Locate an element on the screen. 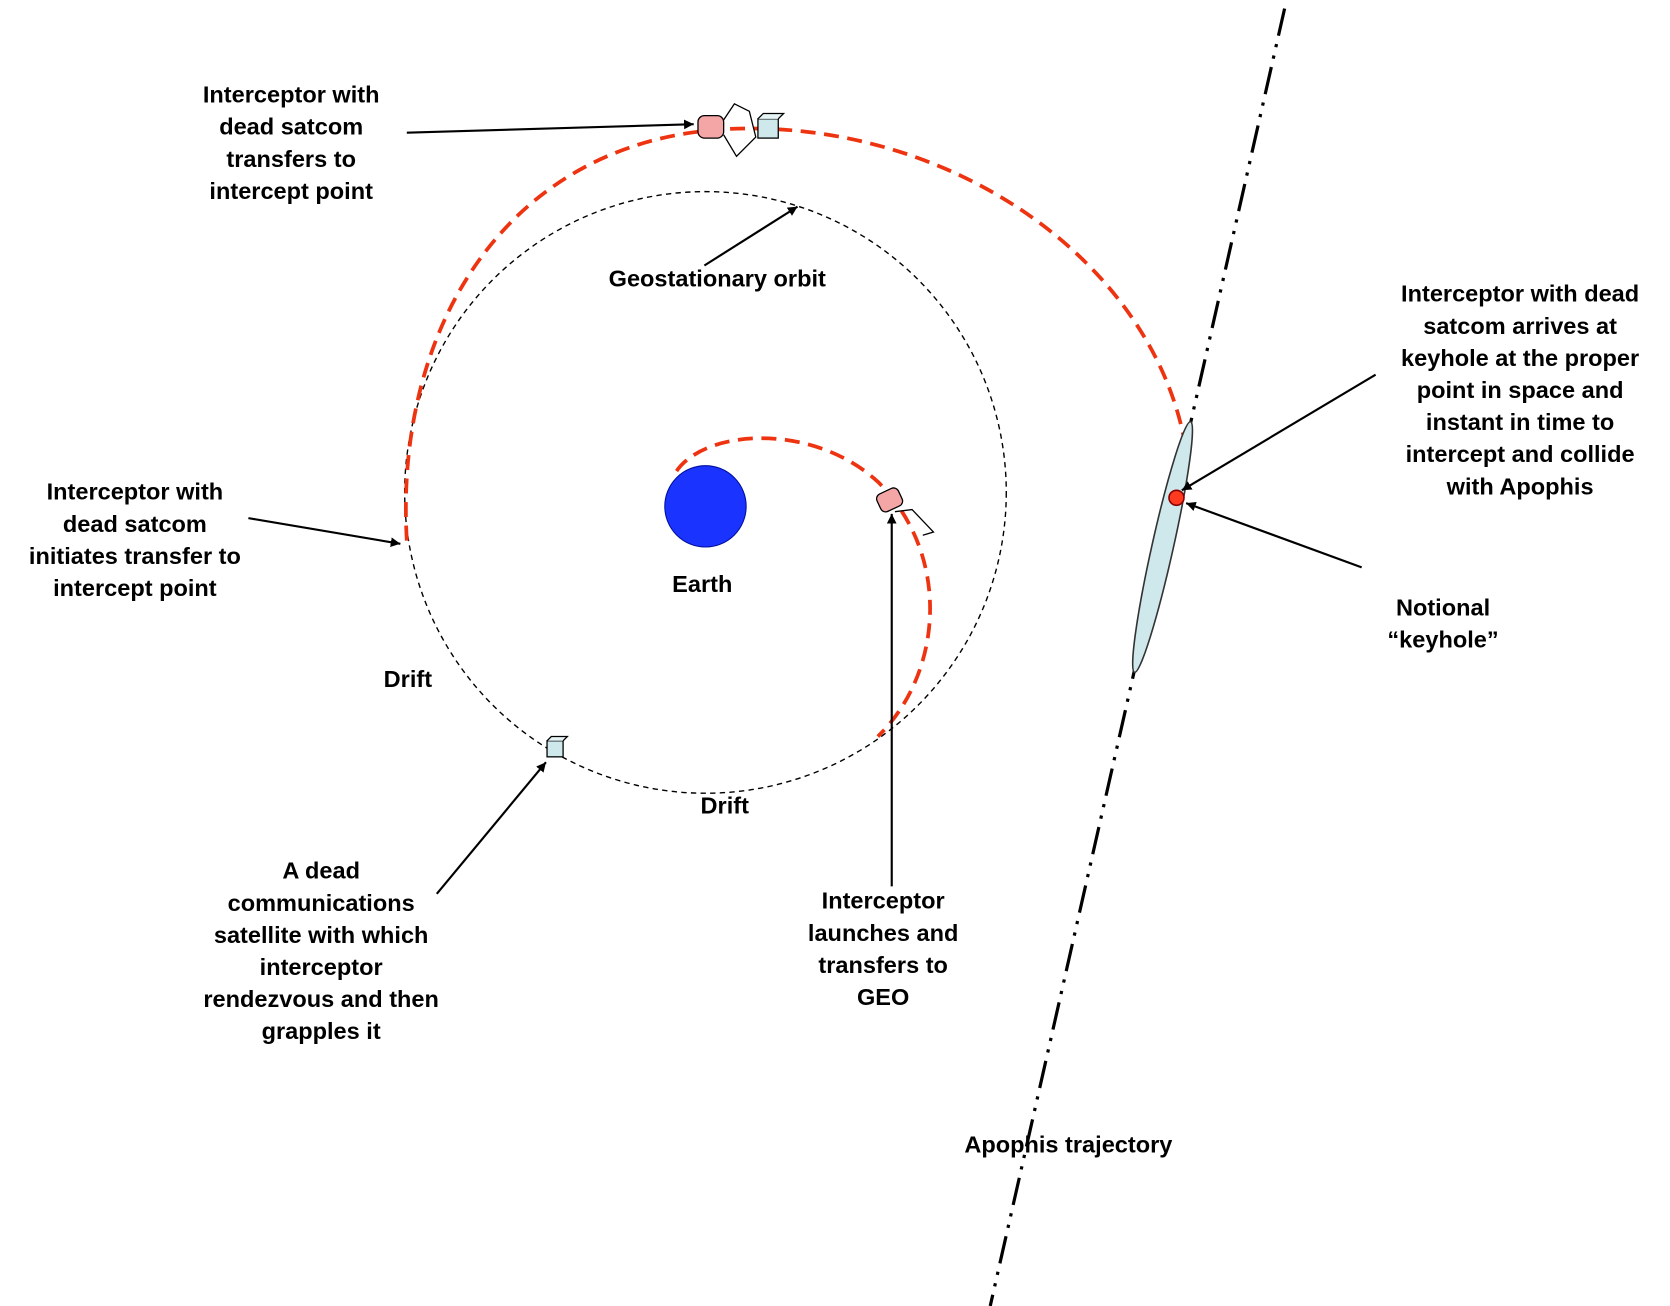  label: Geostationary orbit is located at coordinates (717, 279).